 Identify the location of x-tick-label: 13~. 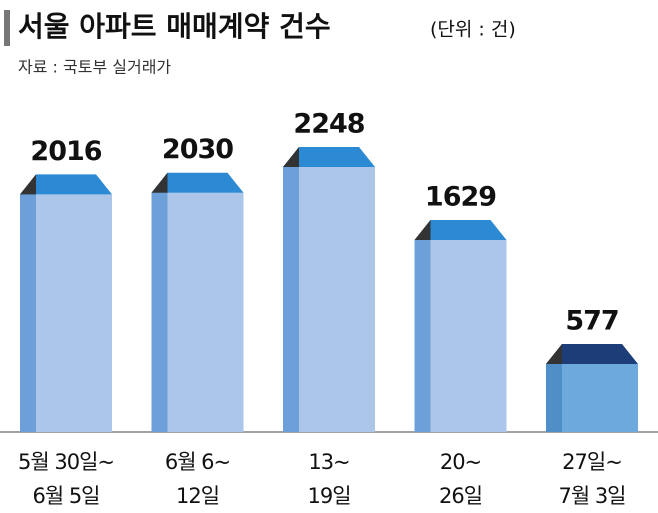
(328, 462).